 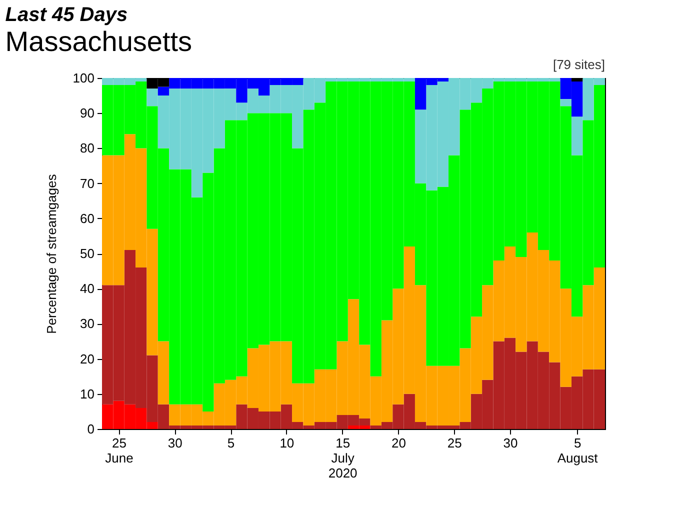 I want to click on y-tick-label: 20, so click(x=87, y=358).